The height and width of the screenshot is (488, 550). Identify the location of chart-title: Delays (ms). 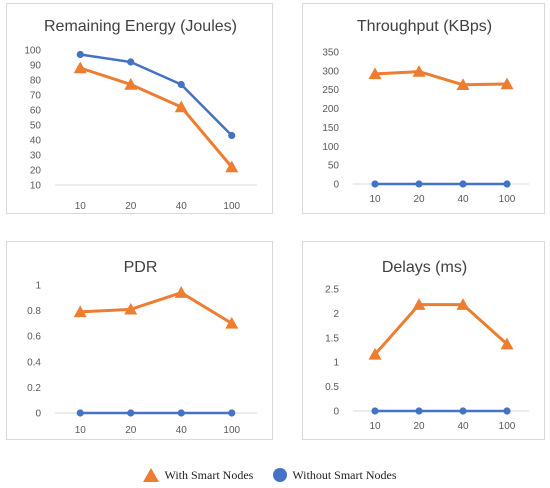
(424, 267).